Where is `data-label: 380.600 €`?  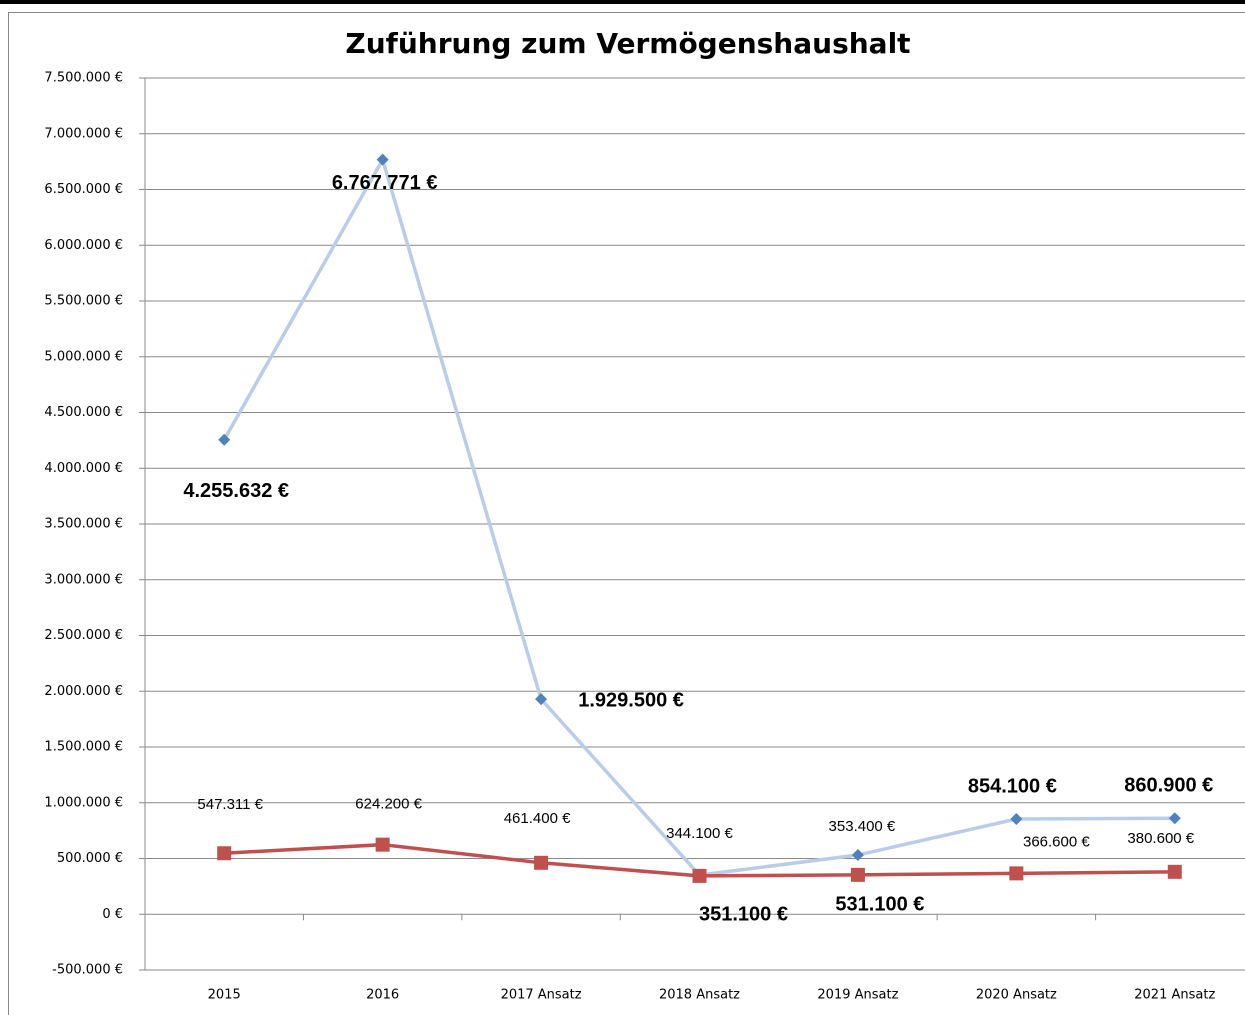 data-label: 380.600 € is located at coordinates (1160, 838).